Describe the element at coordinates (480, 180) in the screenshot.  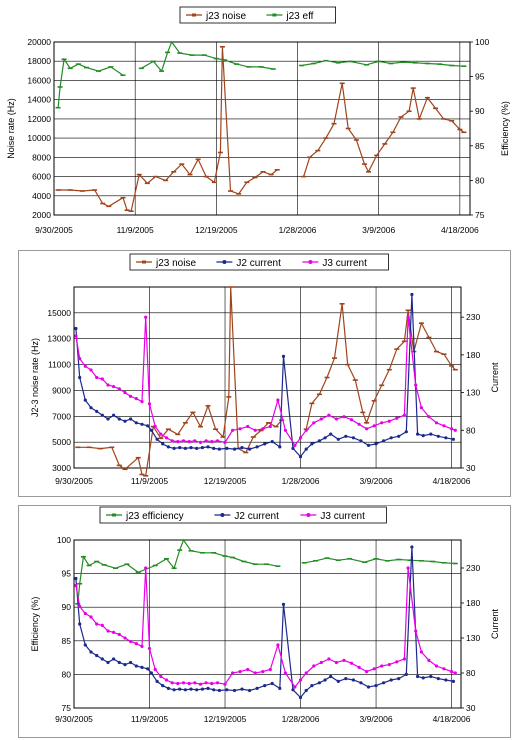
I see `y2-tick-label: 80` at that location.